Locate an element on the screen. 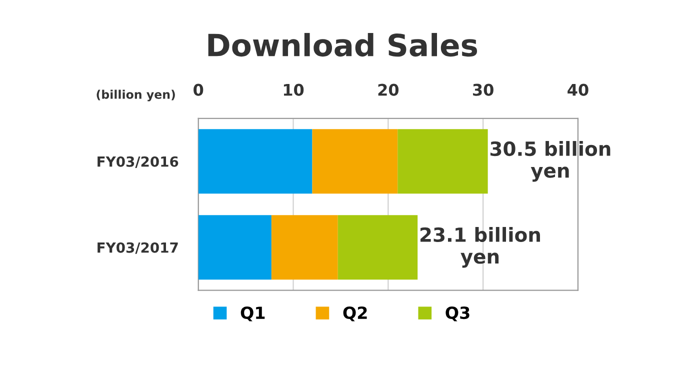 Image resolution: width=684 pixels, height=382 pixels. x-axis-title: (billion yen) is located at coordinates (135, 96).